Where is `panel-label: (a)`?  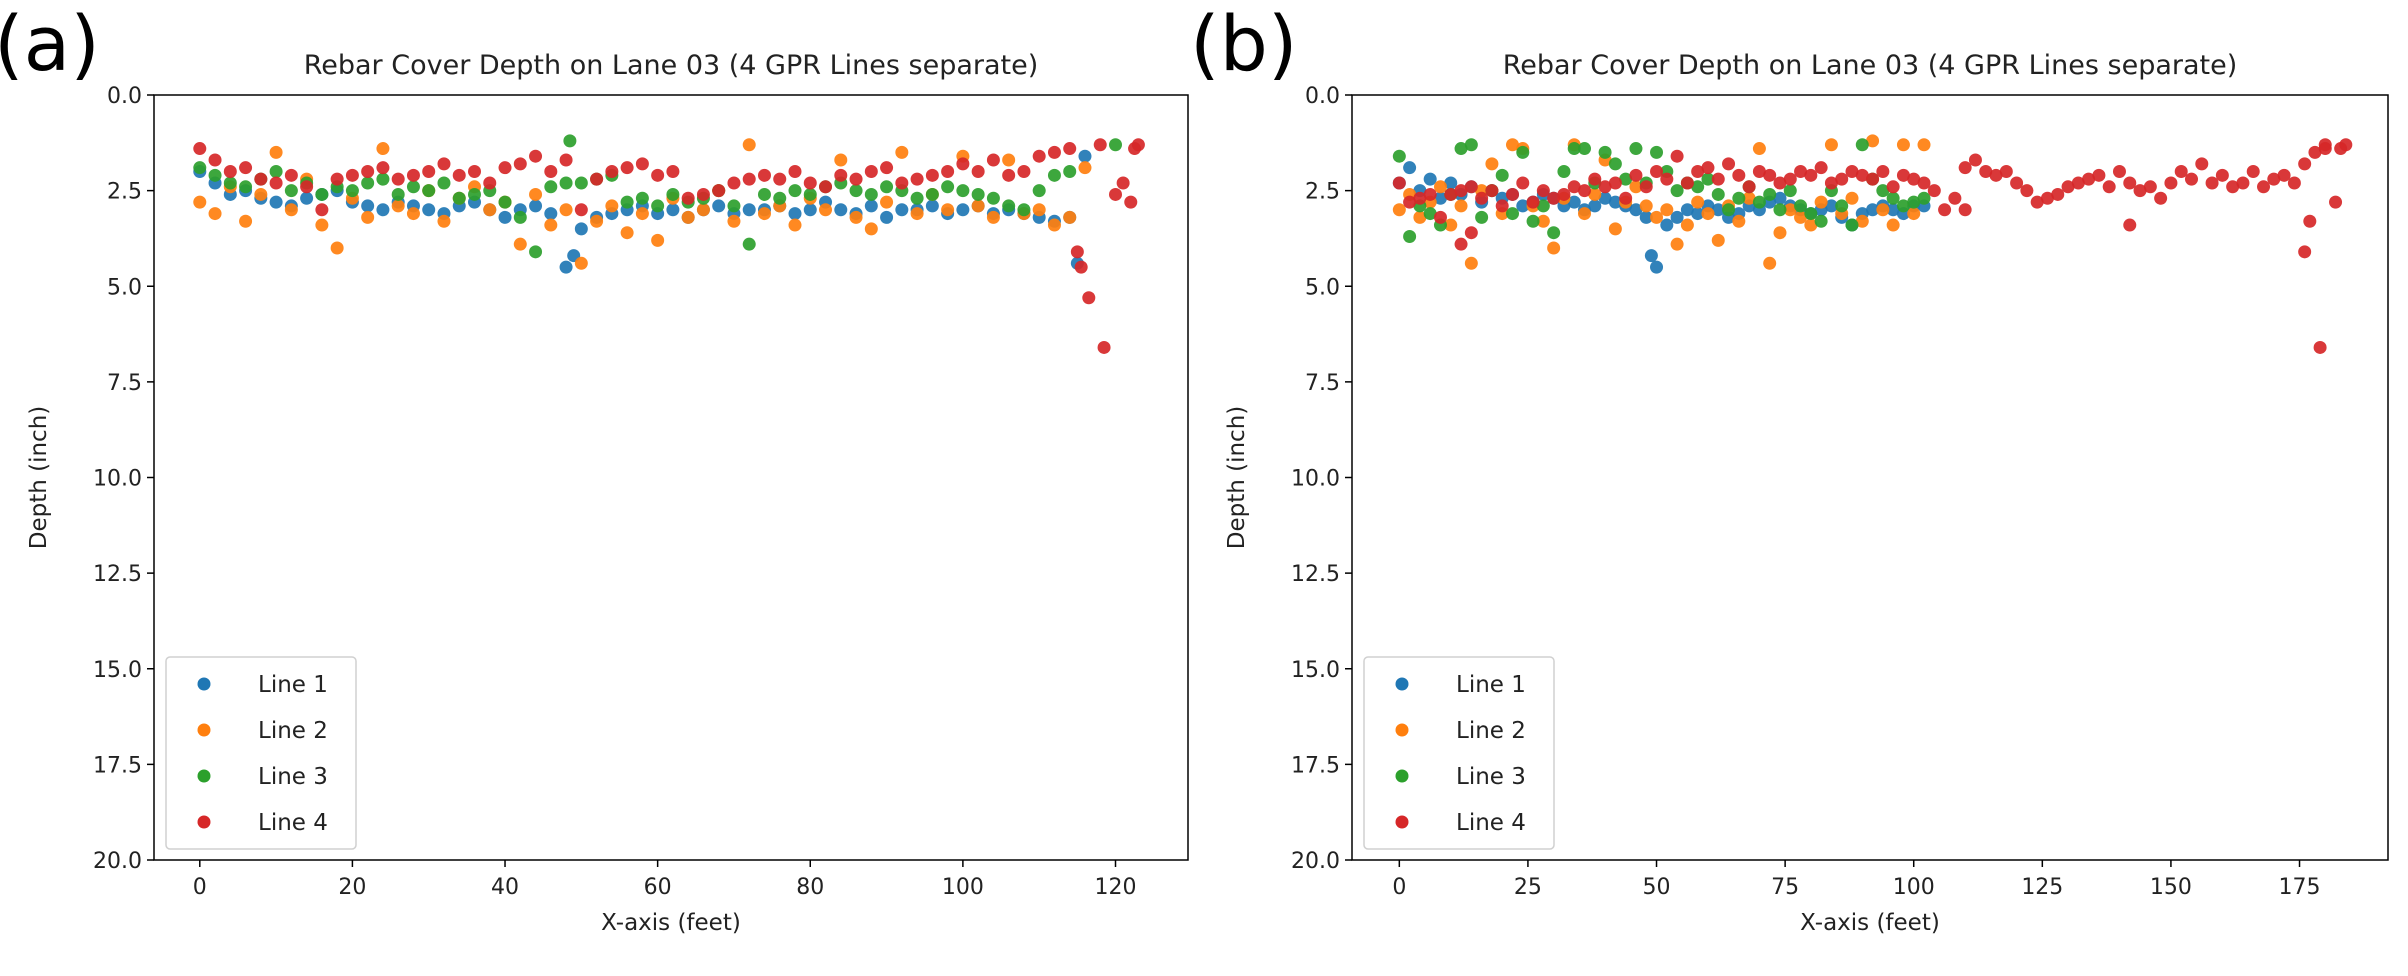
panel-label: (a) is located at coordinates (50, 44).